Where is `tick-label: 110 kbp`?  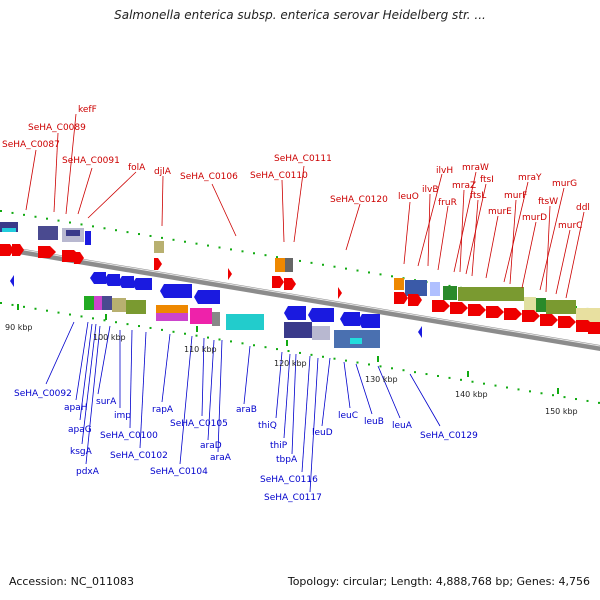
tick-label: 110 kbp is located at coordinates (200, 349).